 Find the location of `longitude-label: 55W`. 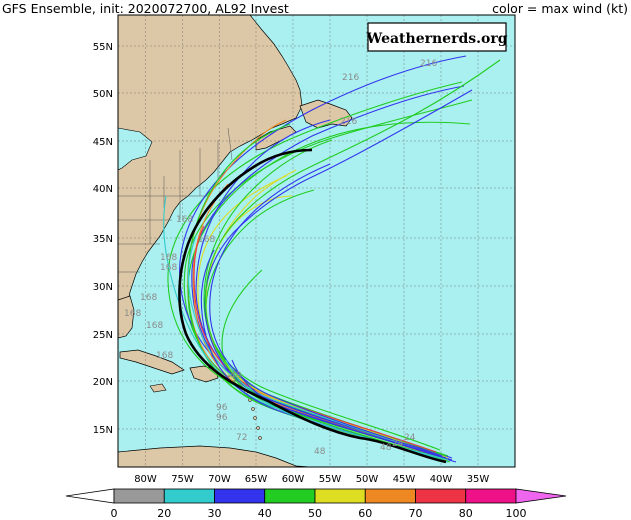

longitude-label: 55W is located at coordinates (330, 479).